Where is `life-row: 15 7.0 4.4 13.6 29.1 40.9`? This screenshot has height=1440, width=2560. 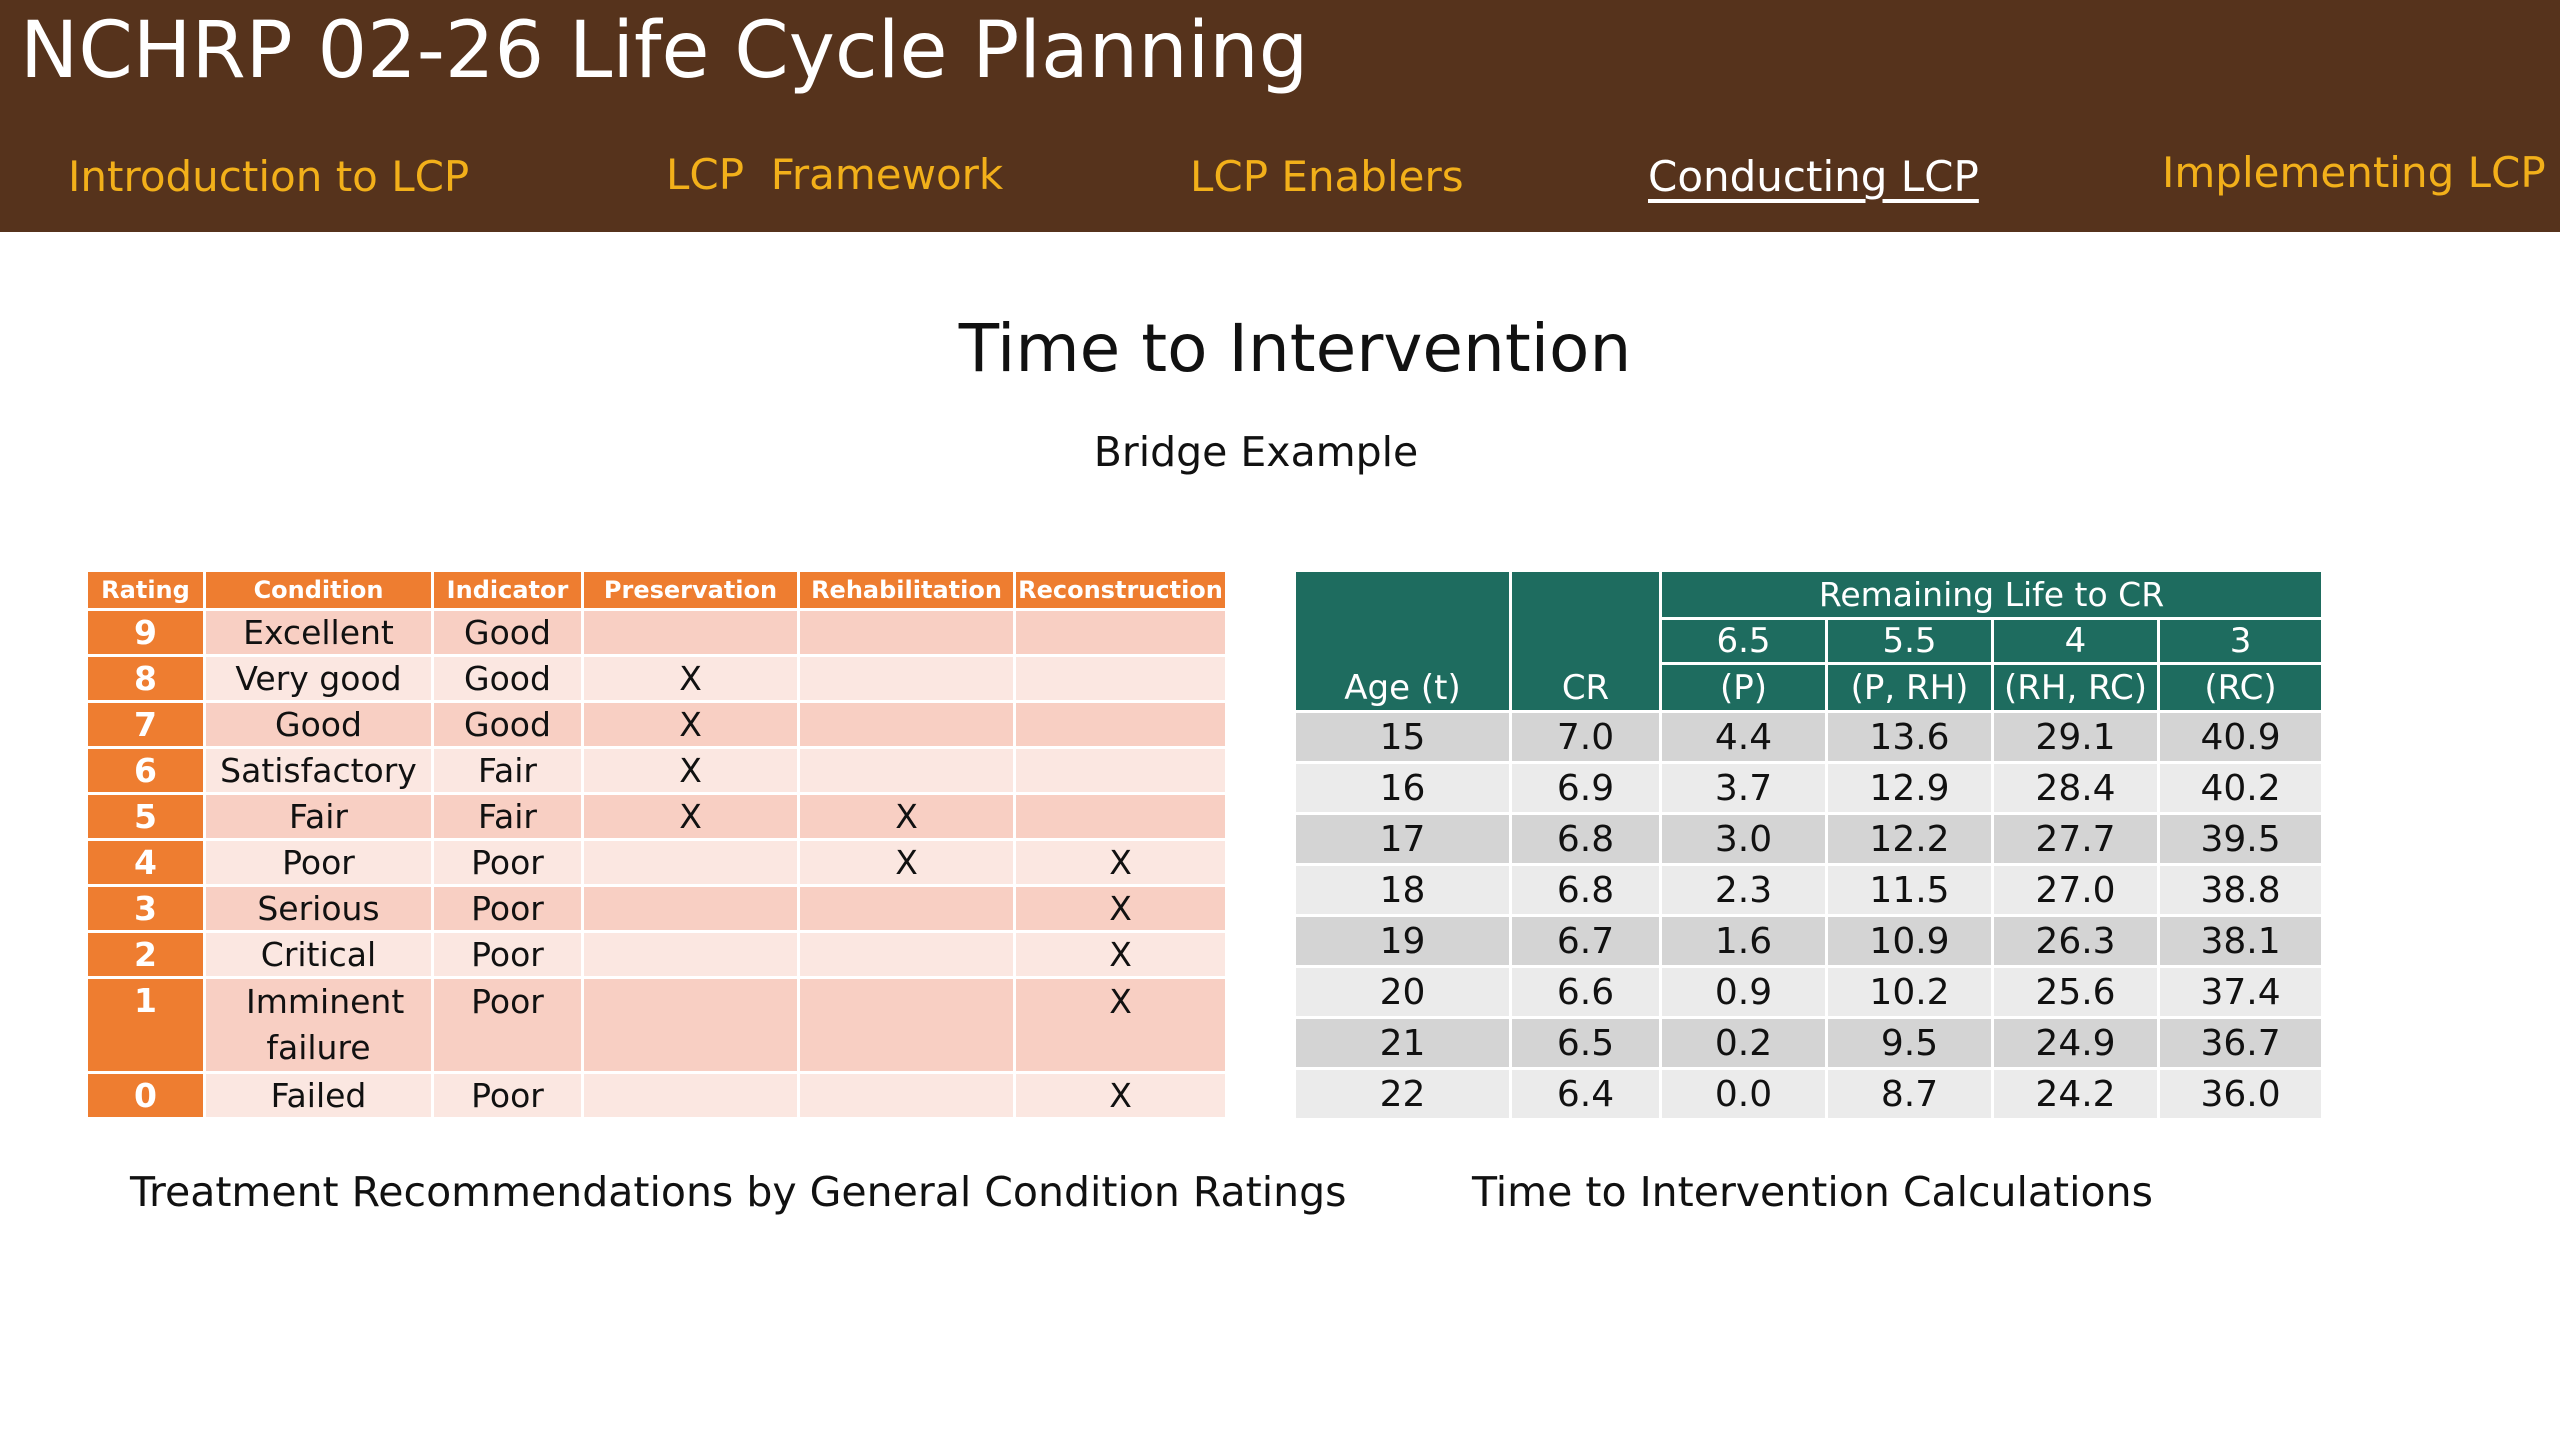 life-row: 15 7.0 4.4 13.6 29.1 40.9 is located at coordinates (1810, 738).